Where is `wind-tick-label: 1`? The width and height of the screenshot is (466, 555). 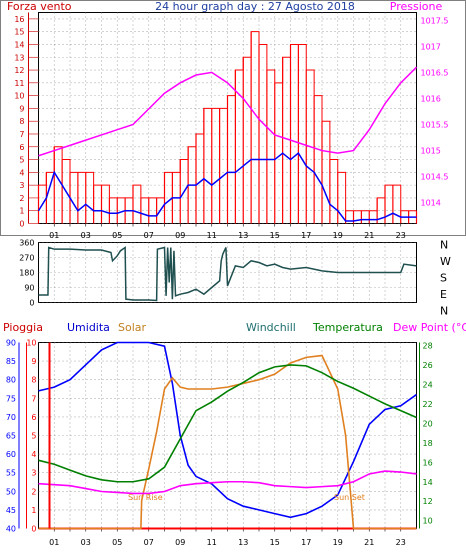
wind-tick-label: 1 is located at coordinates (21, 211).